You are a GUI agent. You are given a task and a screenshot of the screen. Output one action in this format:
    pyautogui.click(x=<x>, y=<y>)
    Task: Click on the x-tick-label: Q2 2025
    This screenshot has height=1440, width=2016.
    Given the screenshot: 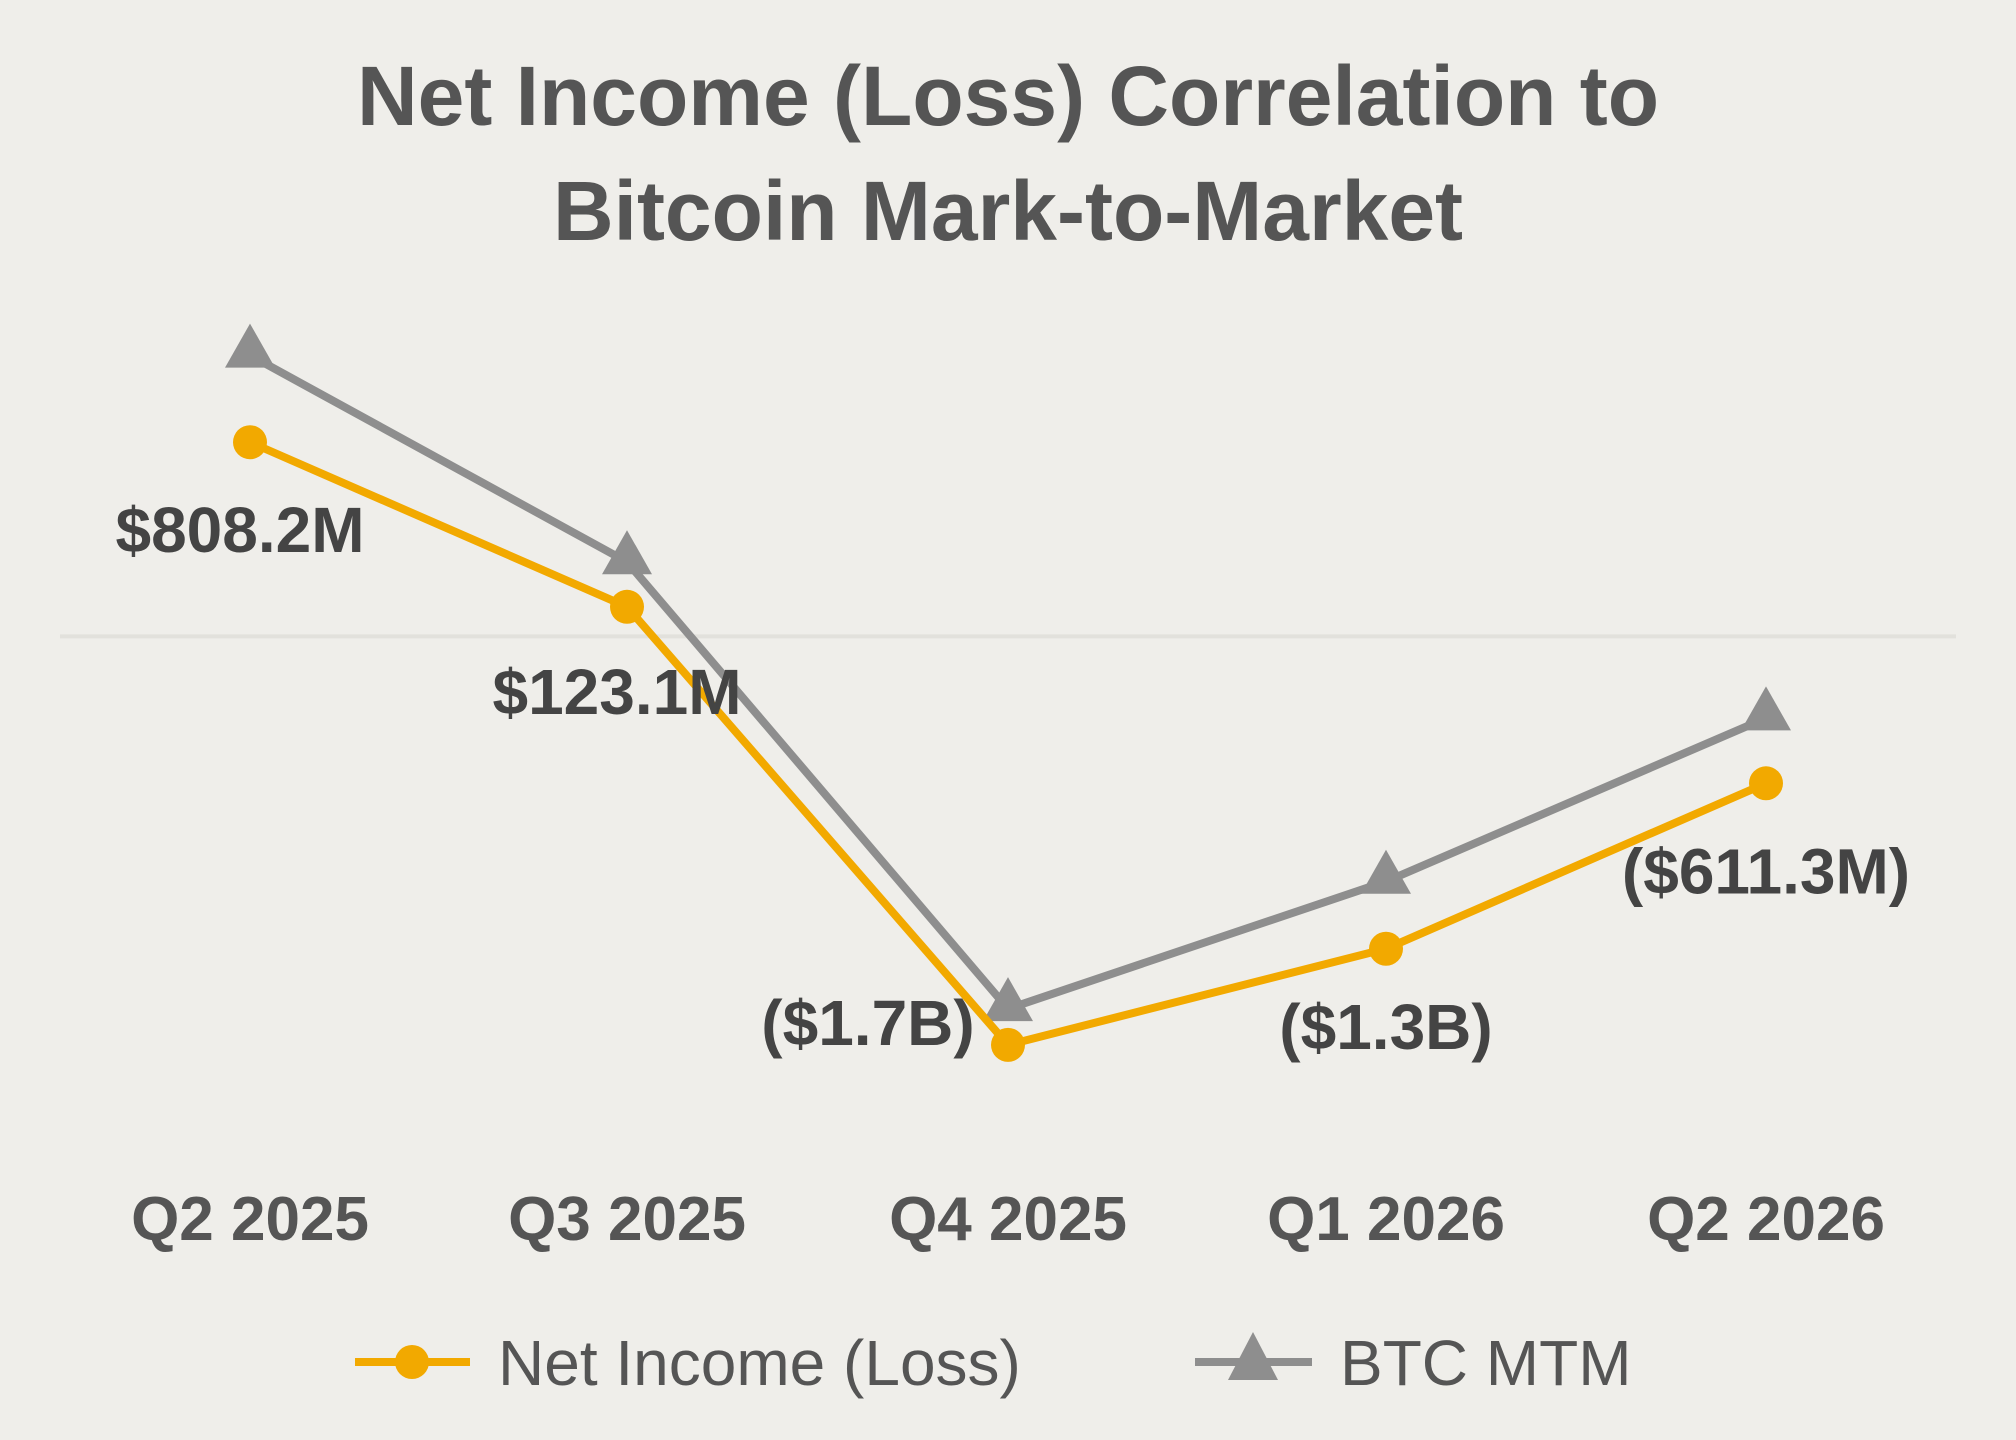 What is the action you would take?
    pyautogui.click(x=250, y=1219)
    